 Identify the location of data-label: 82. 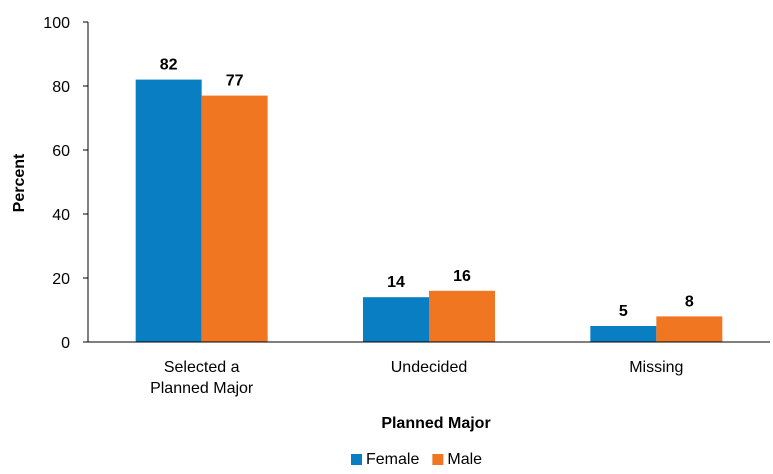
(169, 65).